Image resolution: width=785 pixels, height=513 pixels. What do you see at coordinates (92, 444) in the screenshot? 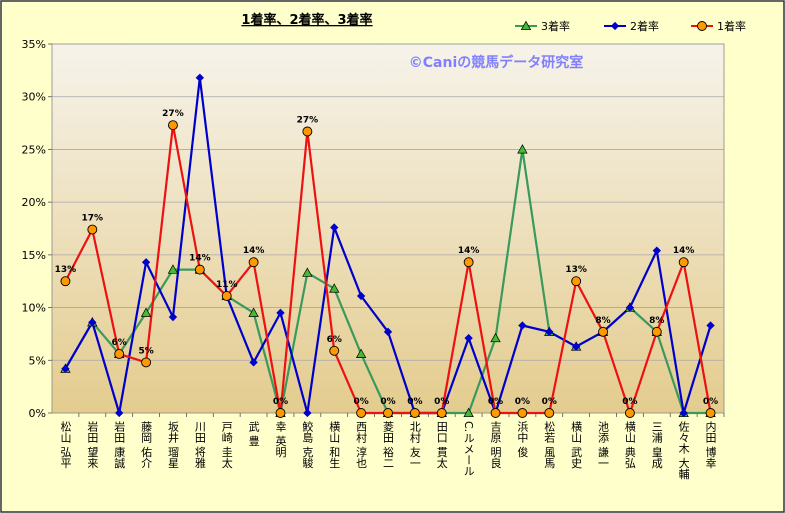
I see `x-tick-label: 岩田 望来` at bounding box center [92, 444].